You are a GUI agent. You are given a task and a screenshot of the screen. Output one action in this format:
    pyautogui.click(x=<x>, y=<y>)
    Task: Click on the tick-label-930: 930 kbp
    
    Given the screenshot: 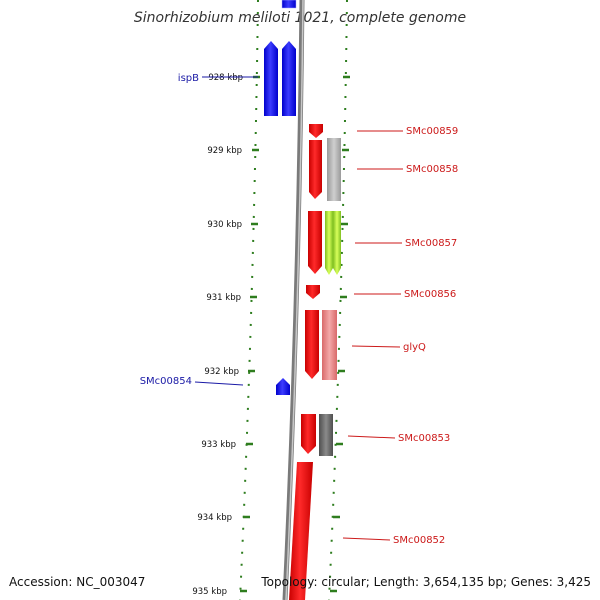 What is the action you would take?
    pyautogui.click(x=224, y=225)
    